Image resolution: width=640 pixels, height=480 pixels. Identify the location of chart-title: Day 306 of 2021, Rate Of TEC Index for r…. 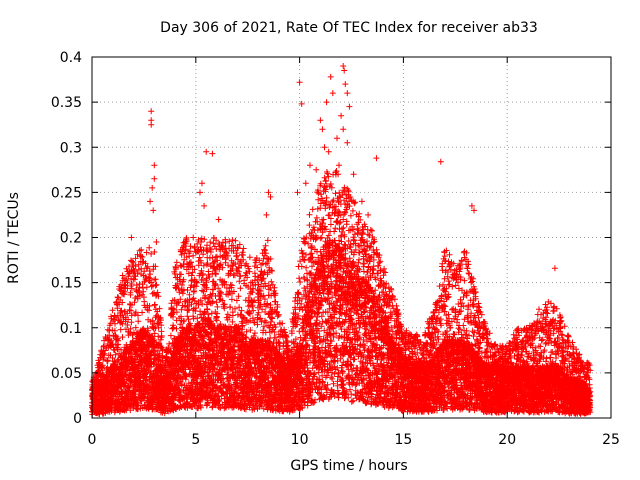
(349, 28).